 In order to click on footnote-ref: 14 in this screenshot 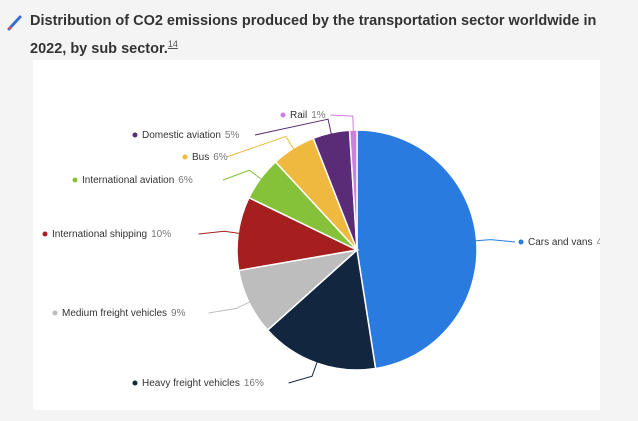, I will do `click(172, 44)`.